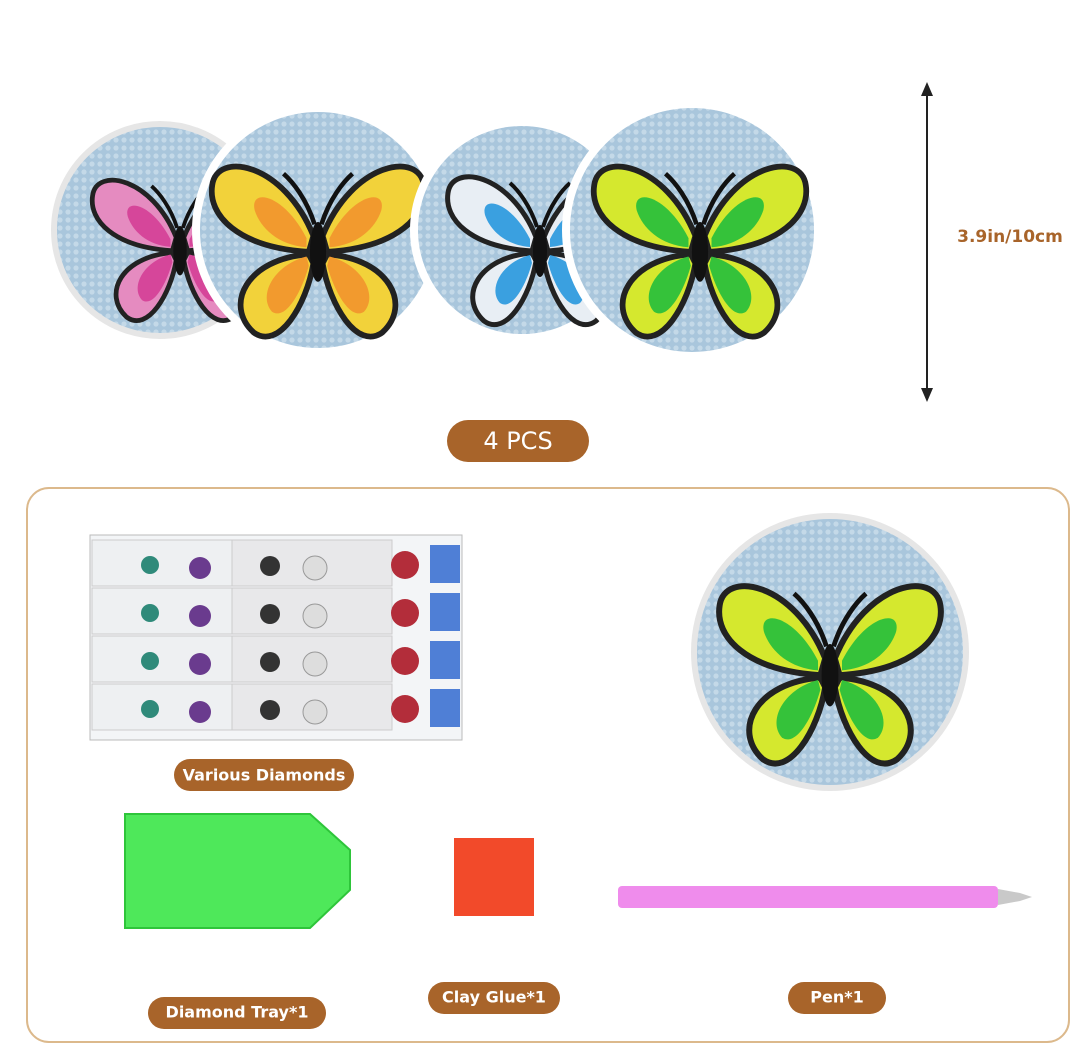 The image size is (1073, 1053). I want to click on clay-glue, so click(494, 877).